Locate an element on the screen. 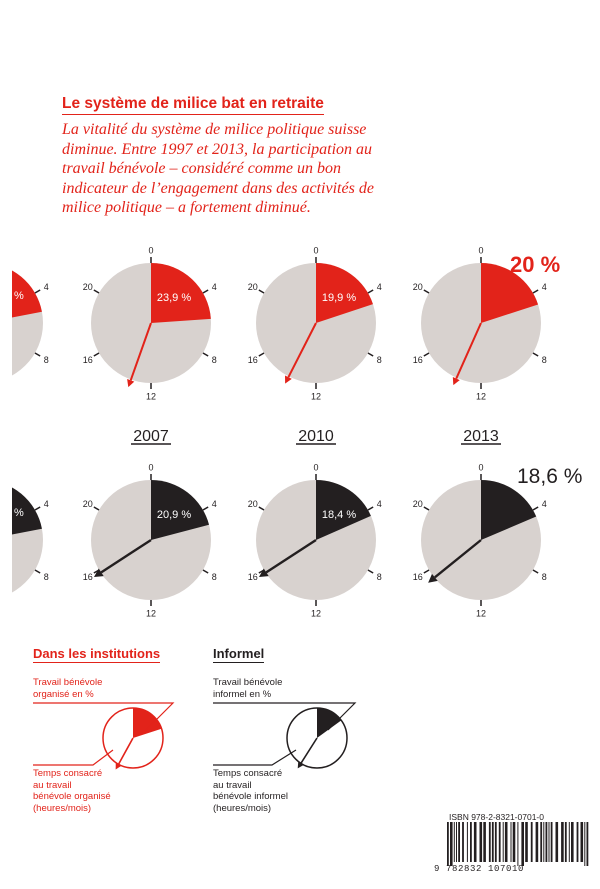  clock-0-3-percent-label: 20 % is located at coordinates (535, 264).